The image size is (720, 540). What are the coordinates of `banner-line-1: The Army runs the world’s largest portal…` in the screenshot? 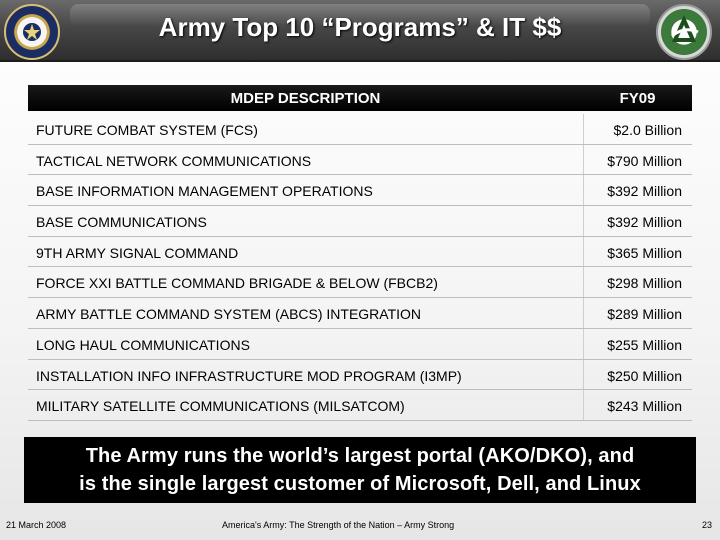 It's located at (360, 456).